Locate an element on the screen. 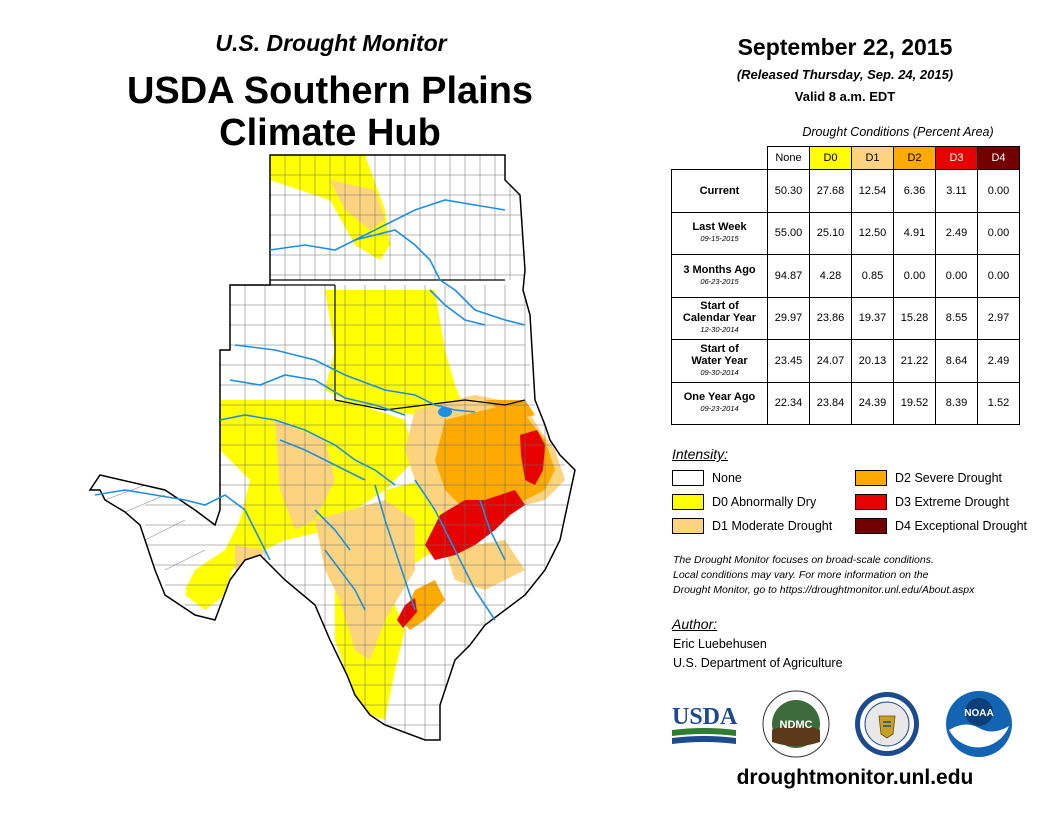 The width and height of the screenshot is (1056, 816). row-label-line: Current is located at coordinates (719, 190).